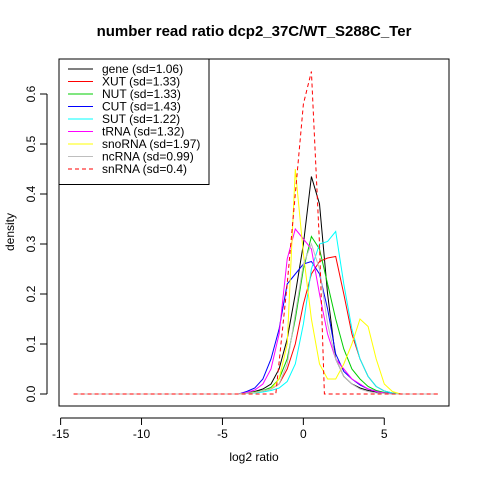 This screenshot has width=480, height=480. Describe the element at coordinates (303, 434) in the screenshot. I see `x-tick-label: 0` at that location.